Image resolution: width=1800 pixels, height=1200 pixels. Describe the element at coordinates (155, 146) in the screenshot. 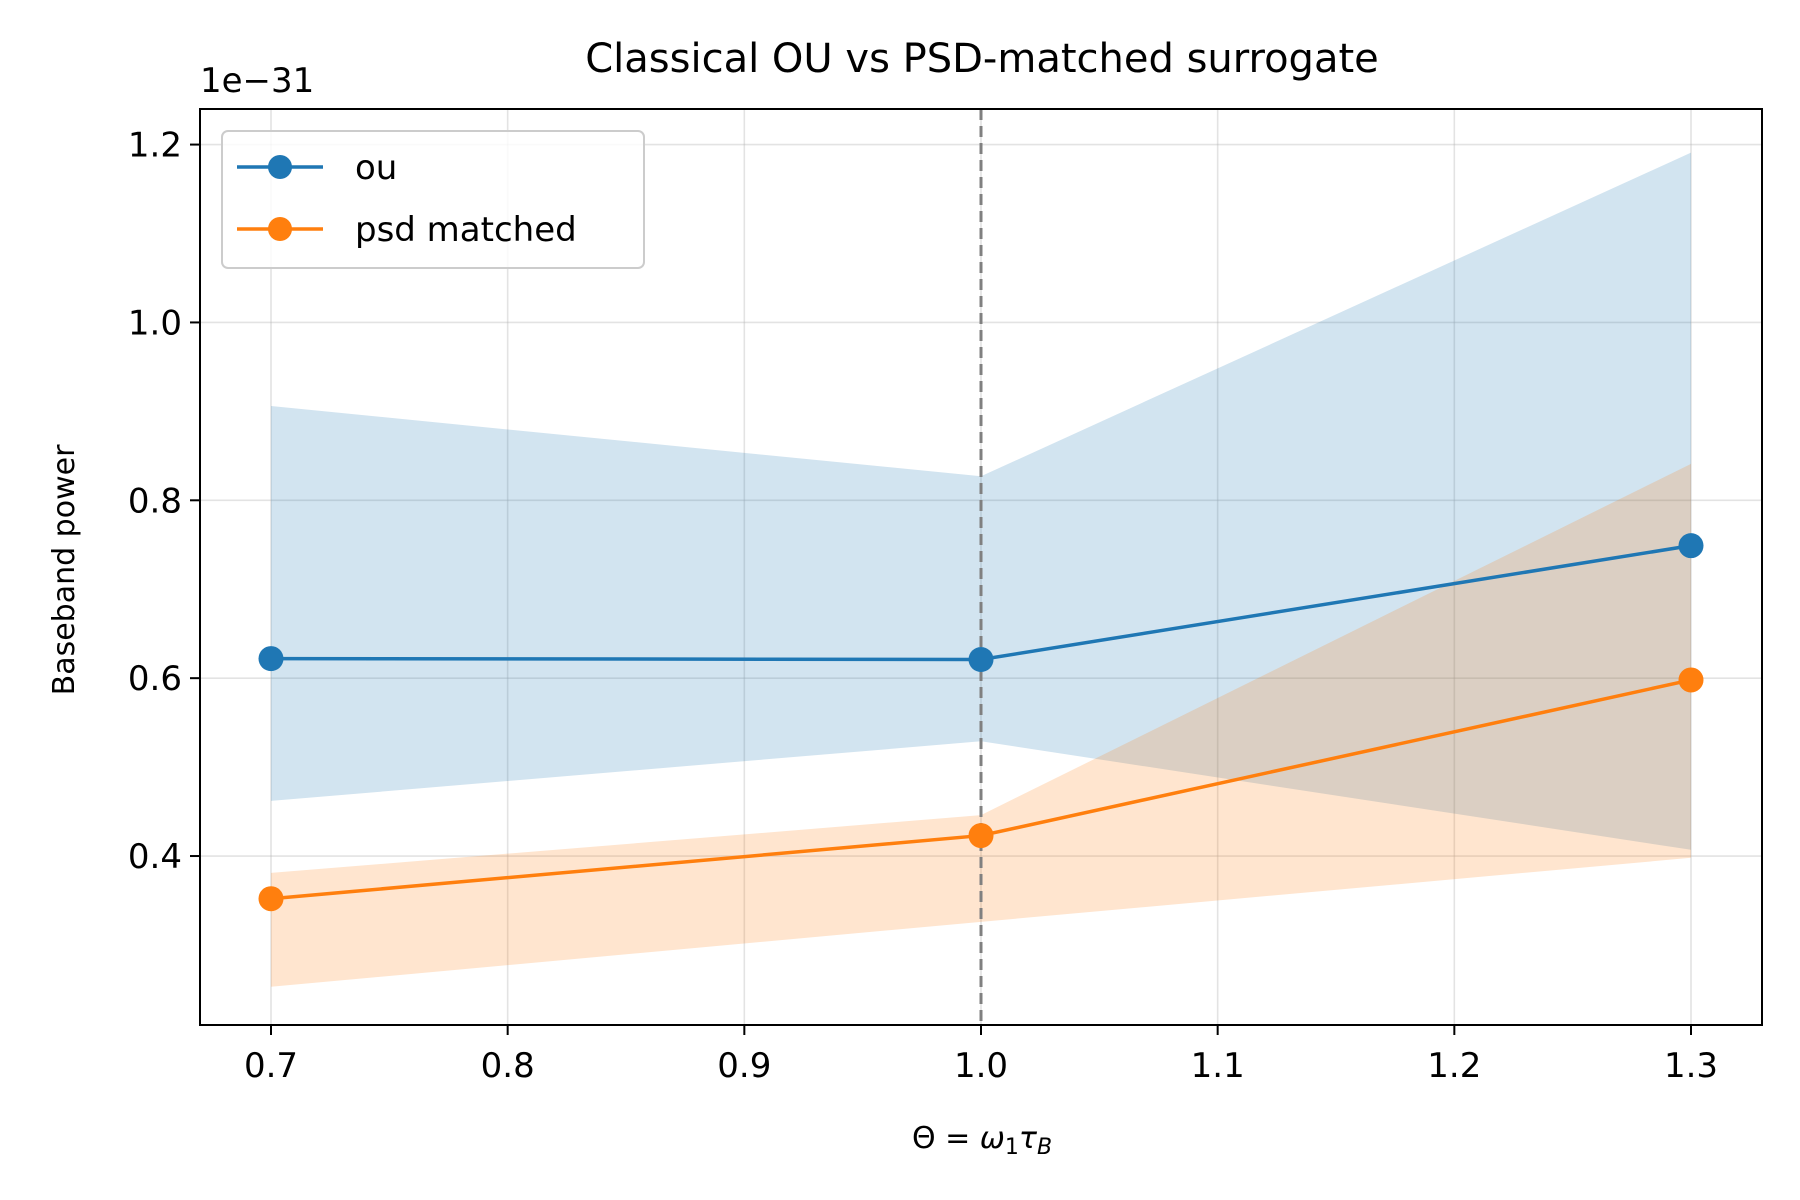

I see `y-tick-label: 1.2` at that location.